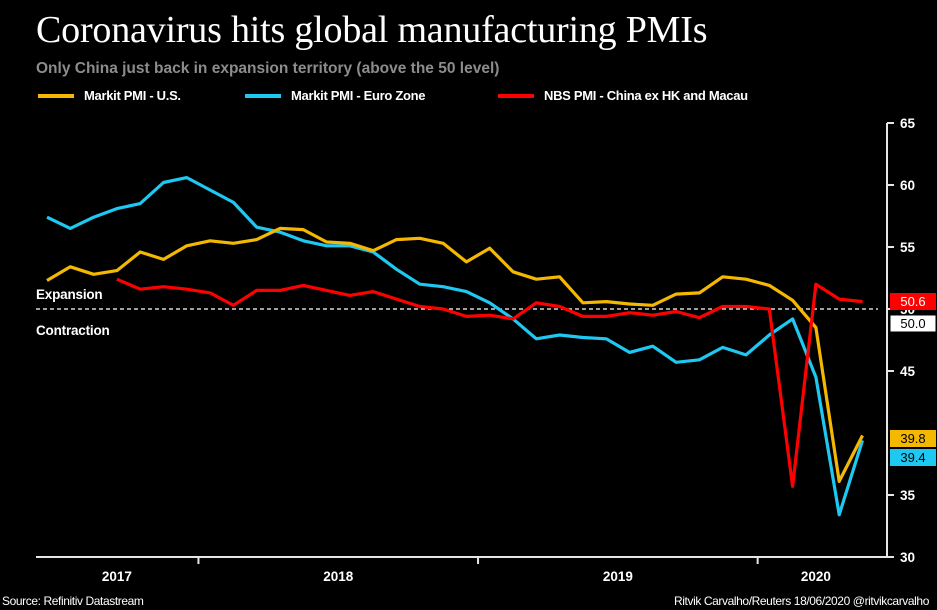  Describe the element at coordinates (618, 576) in the screenshot. I see `x-tick-label: 2019` at that location.